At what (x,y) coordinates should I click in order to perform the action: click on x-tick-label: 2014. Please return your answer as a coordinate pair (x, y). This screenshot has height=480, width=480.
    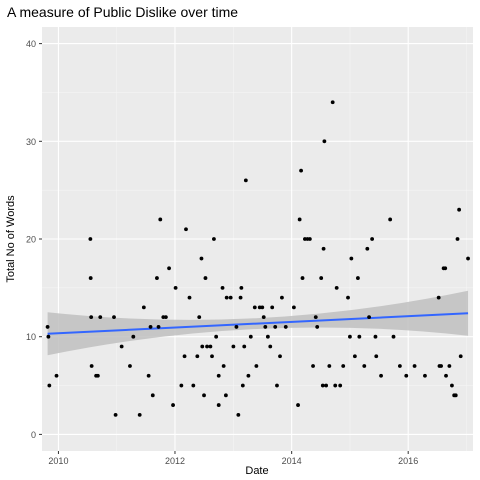
    Looking at the image, I should click on (292, 461).